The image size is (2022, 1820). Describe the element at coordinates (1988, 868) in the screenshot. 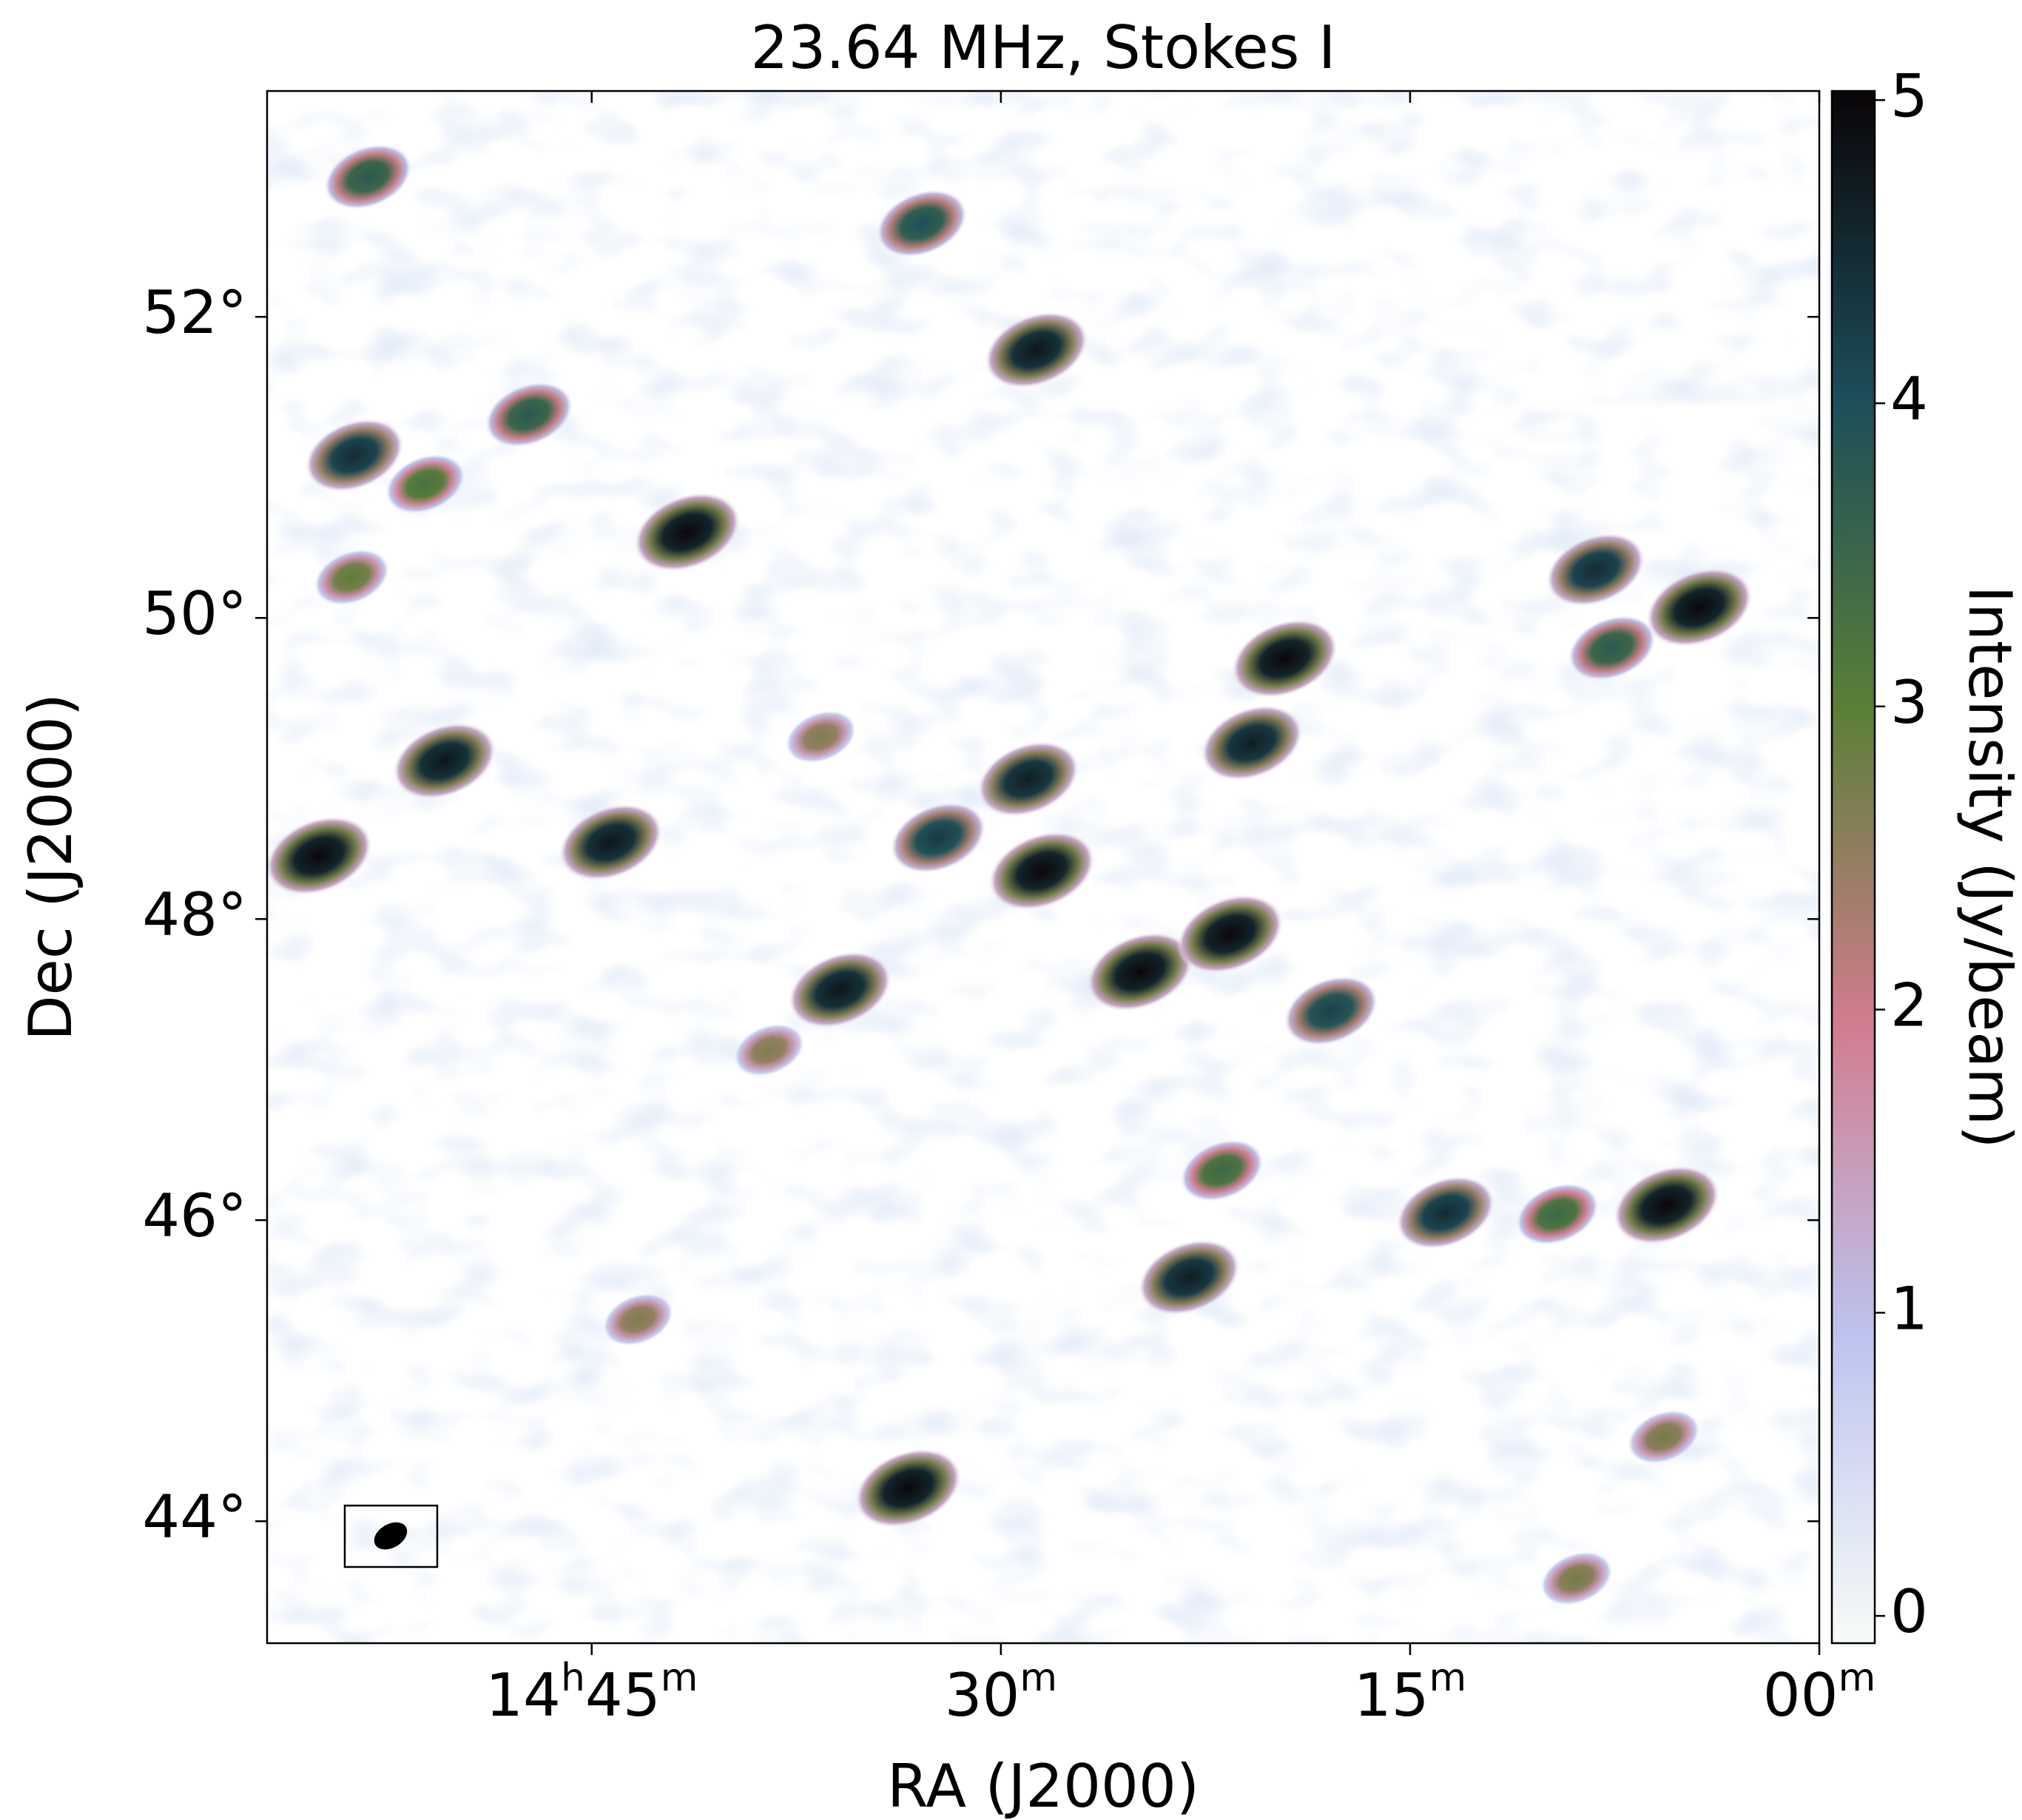

I see `colorbar-label: Intensity (Jy/beam)` at that location.